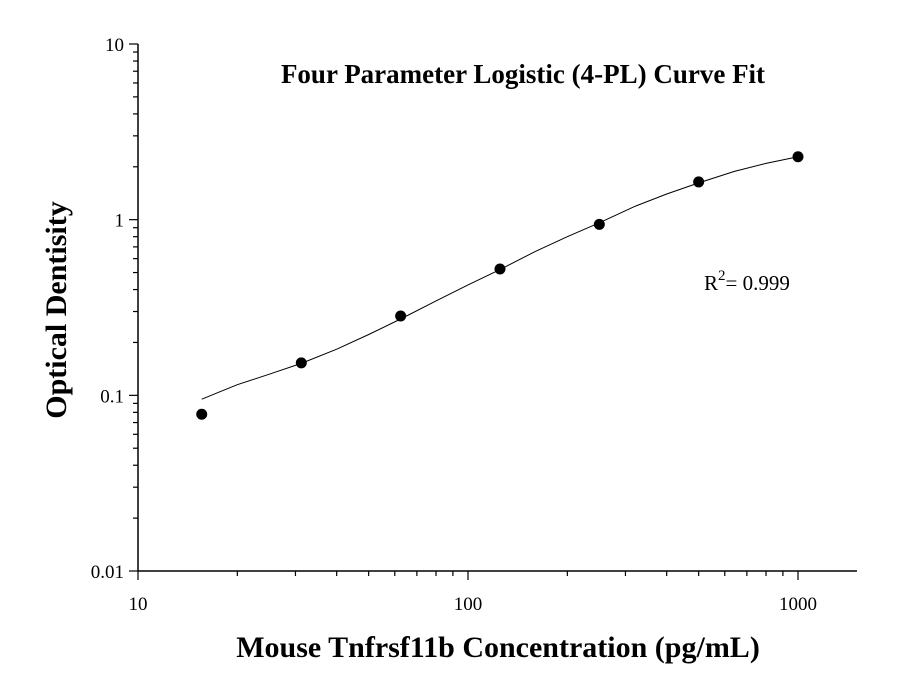 The width and height of the screenshot is (897, 675). Describe the element at coordinates (112, 396) in the screenshot. I see `y-tick-label: 0.1` at that location.